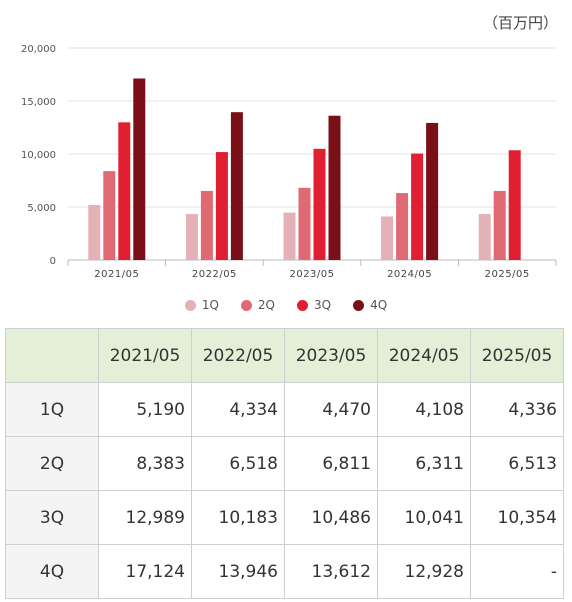  What do you see at coordinates (145, 571) in the screenshot?
I see `table-cell: 17,124` at bounding box center [145, 571].